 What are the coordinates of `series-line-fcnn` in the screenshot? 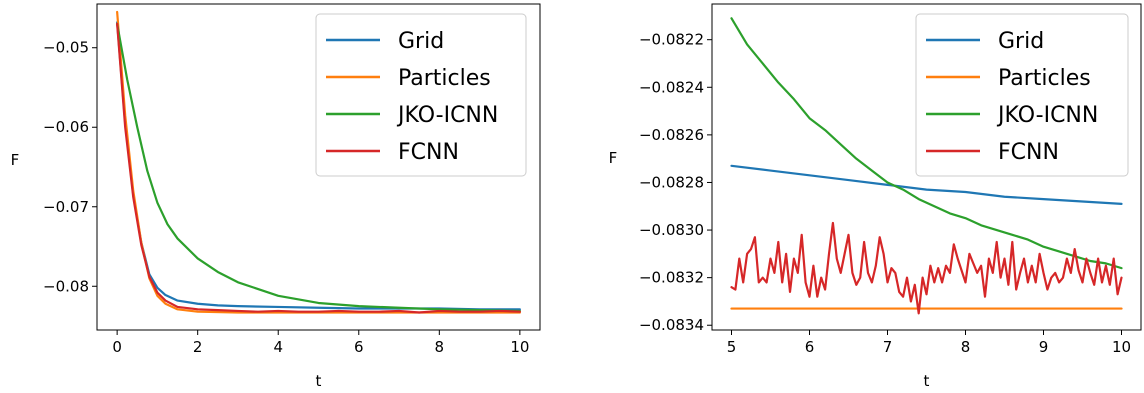 It's located at (926, 268).